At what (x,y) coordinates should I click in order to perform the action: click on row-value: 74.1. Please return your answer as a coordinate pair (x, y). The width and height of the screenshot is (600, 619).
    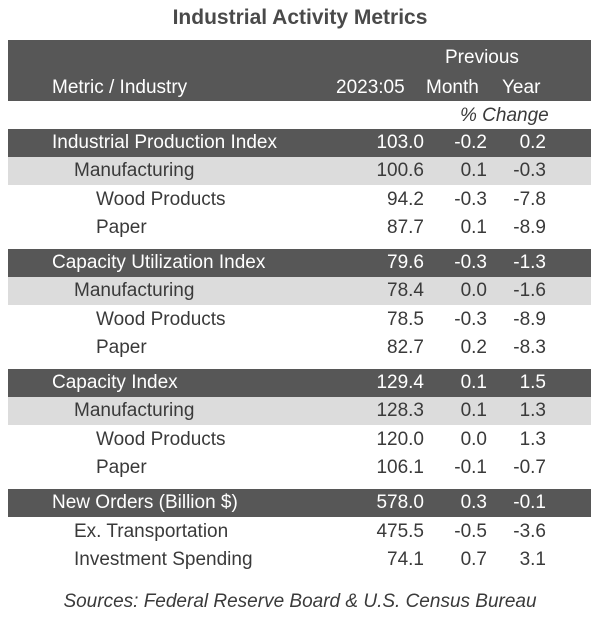
    Looking at the image, I should click on (405, 559).